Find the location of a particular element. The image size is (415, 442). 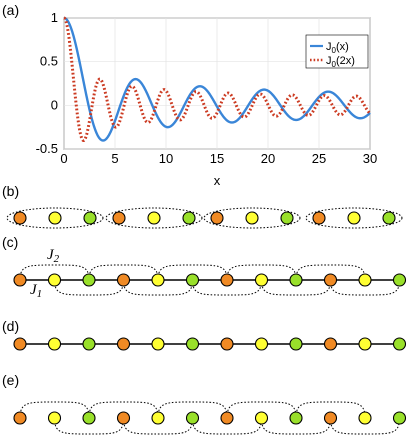

panel-e-chain is located at coordinates (210, 418).